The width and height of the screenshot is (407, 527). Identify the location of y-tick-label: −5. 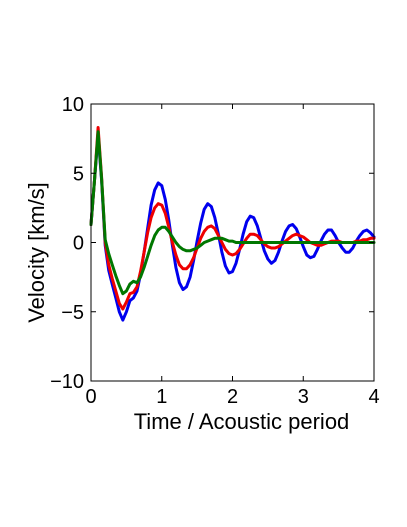
(72, 313).